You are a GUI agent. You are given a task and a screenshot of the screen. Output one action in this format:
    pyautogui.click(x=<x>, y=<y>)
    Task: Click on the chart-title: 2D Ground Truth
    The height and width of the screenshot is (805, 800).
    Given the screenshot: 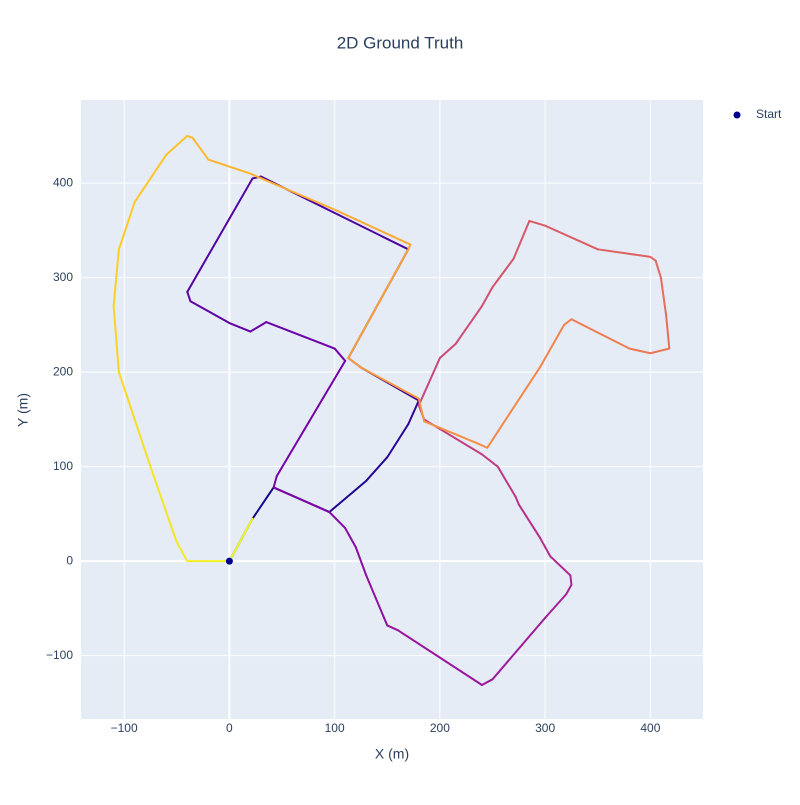 What is the action you would take?
    pyautogui.click(x=400, y=42)
    